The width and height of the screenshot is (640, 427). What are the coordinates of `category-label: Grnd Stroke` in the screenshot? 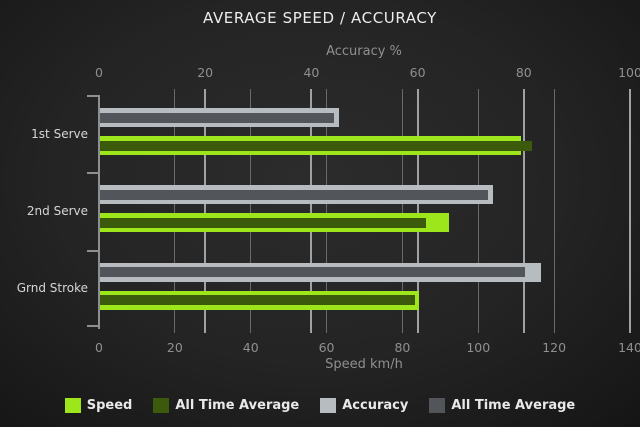 It's located at (52, 288).